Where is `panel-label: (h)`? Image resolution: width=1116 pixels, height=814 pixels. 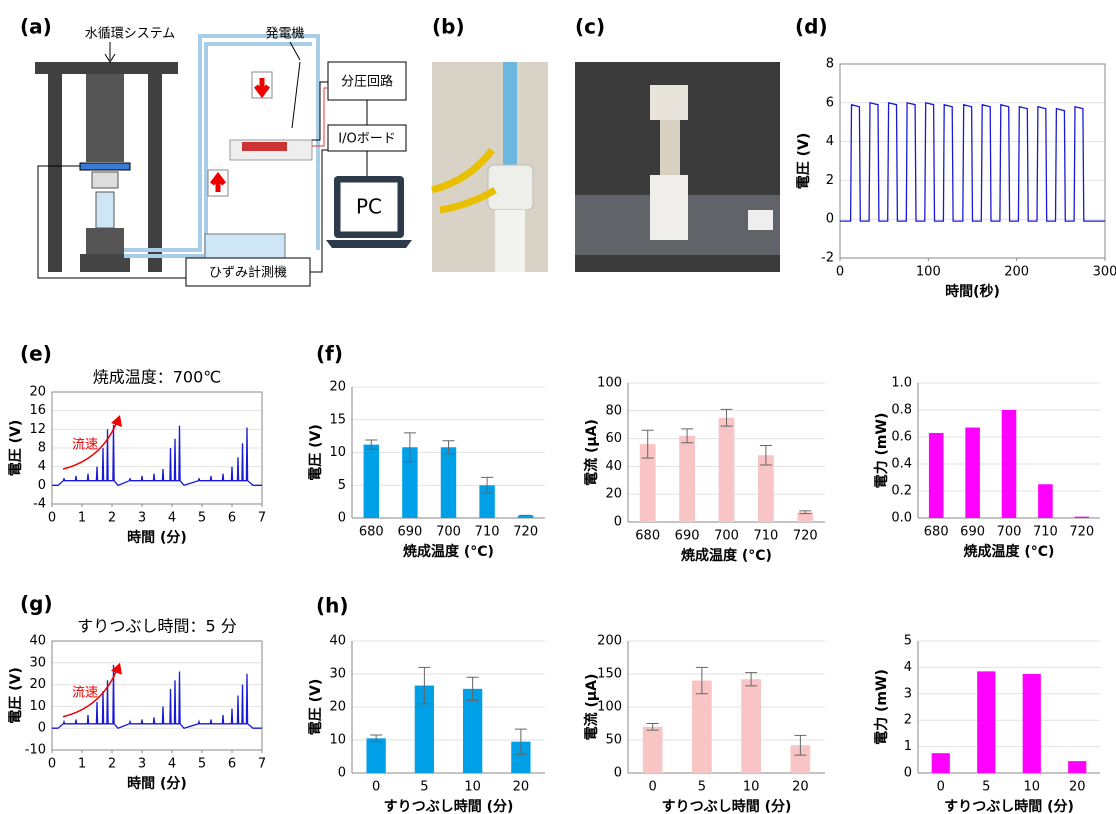 panel-label: (h) is located at coordinates (332, 606).